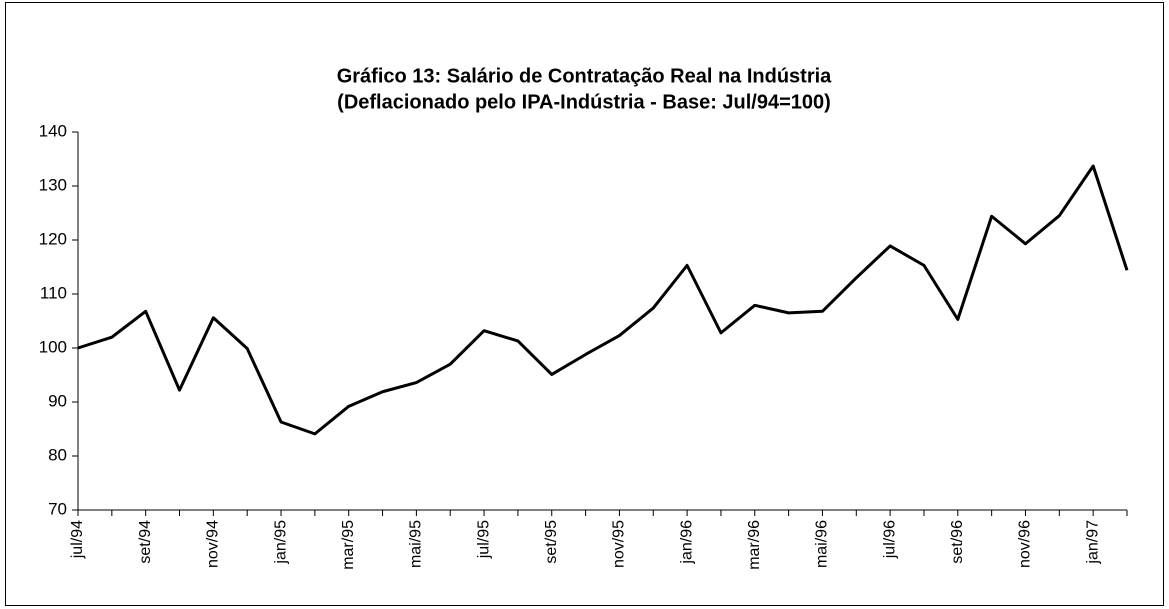 The image size is (1169, 609). What do you see at coordinates (619, 544) in the screenshot?
I see `x-tick-label: nov/95` at bounding box center [619, 544].